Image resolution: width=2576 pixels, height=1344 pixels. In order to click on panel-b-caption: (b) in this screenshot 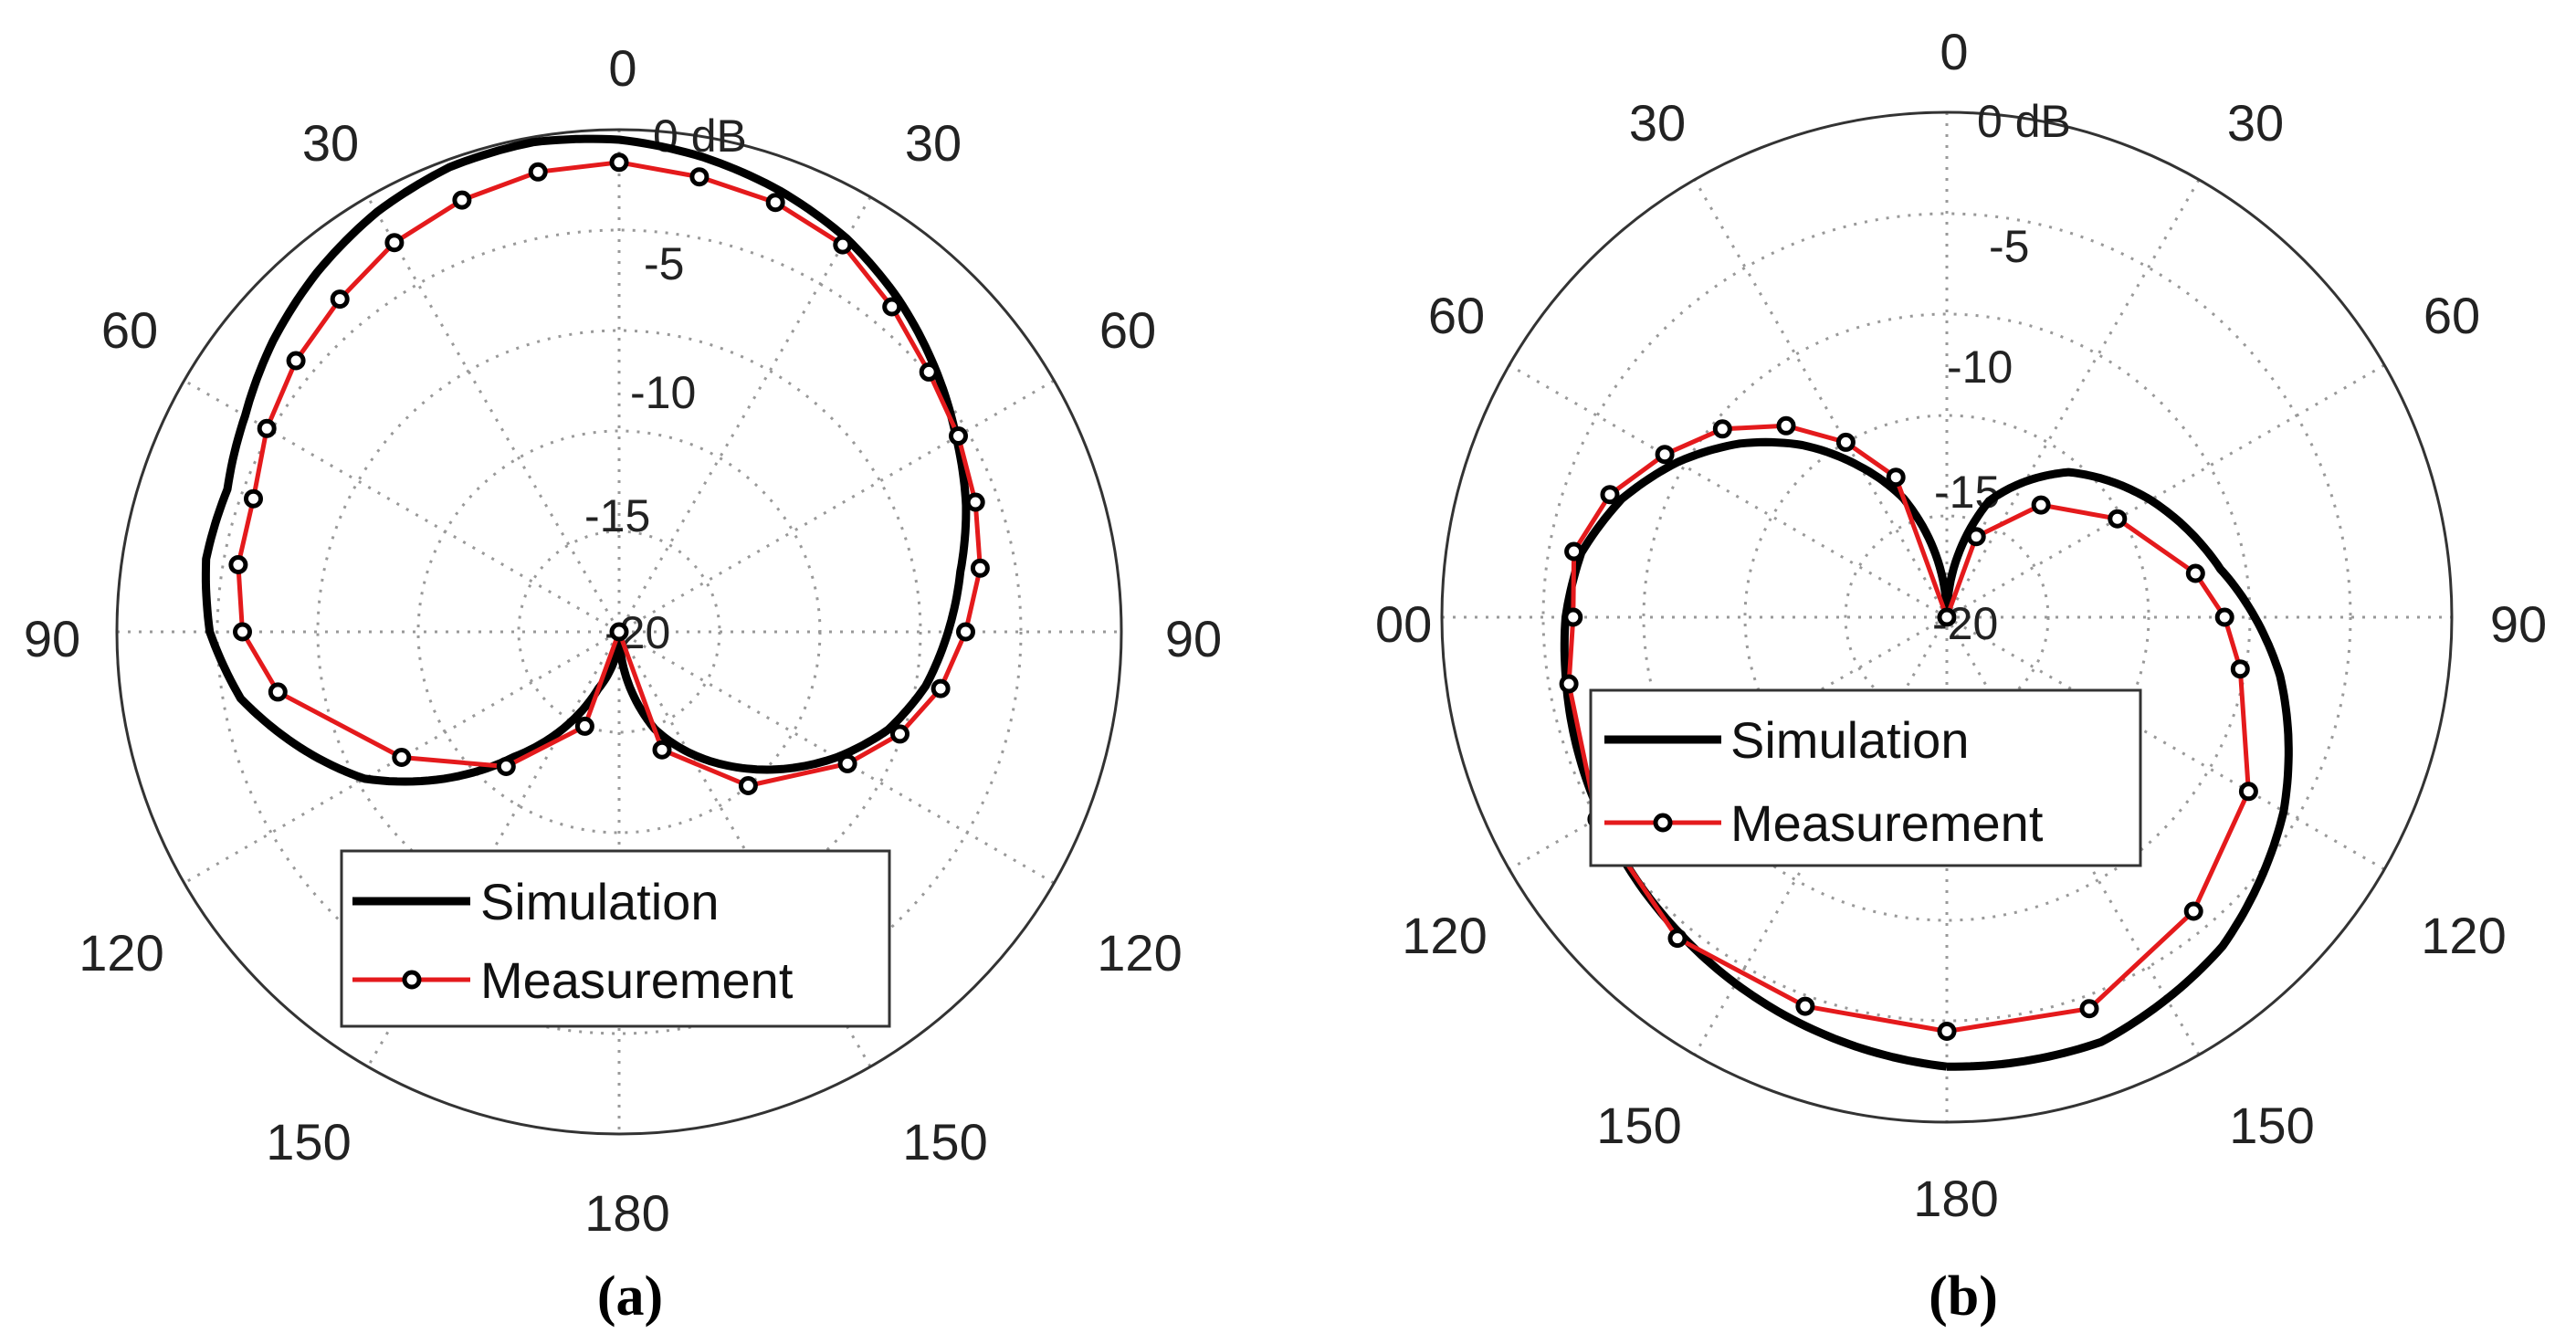, I will do `click(1963, 1296)`.